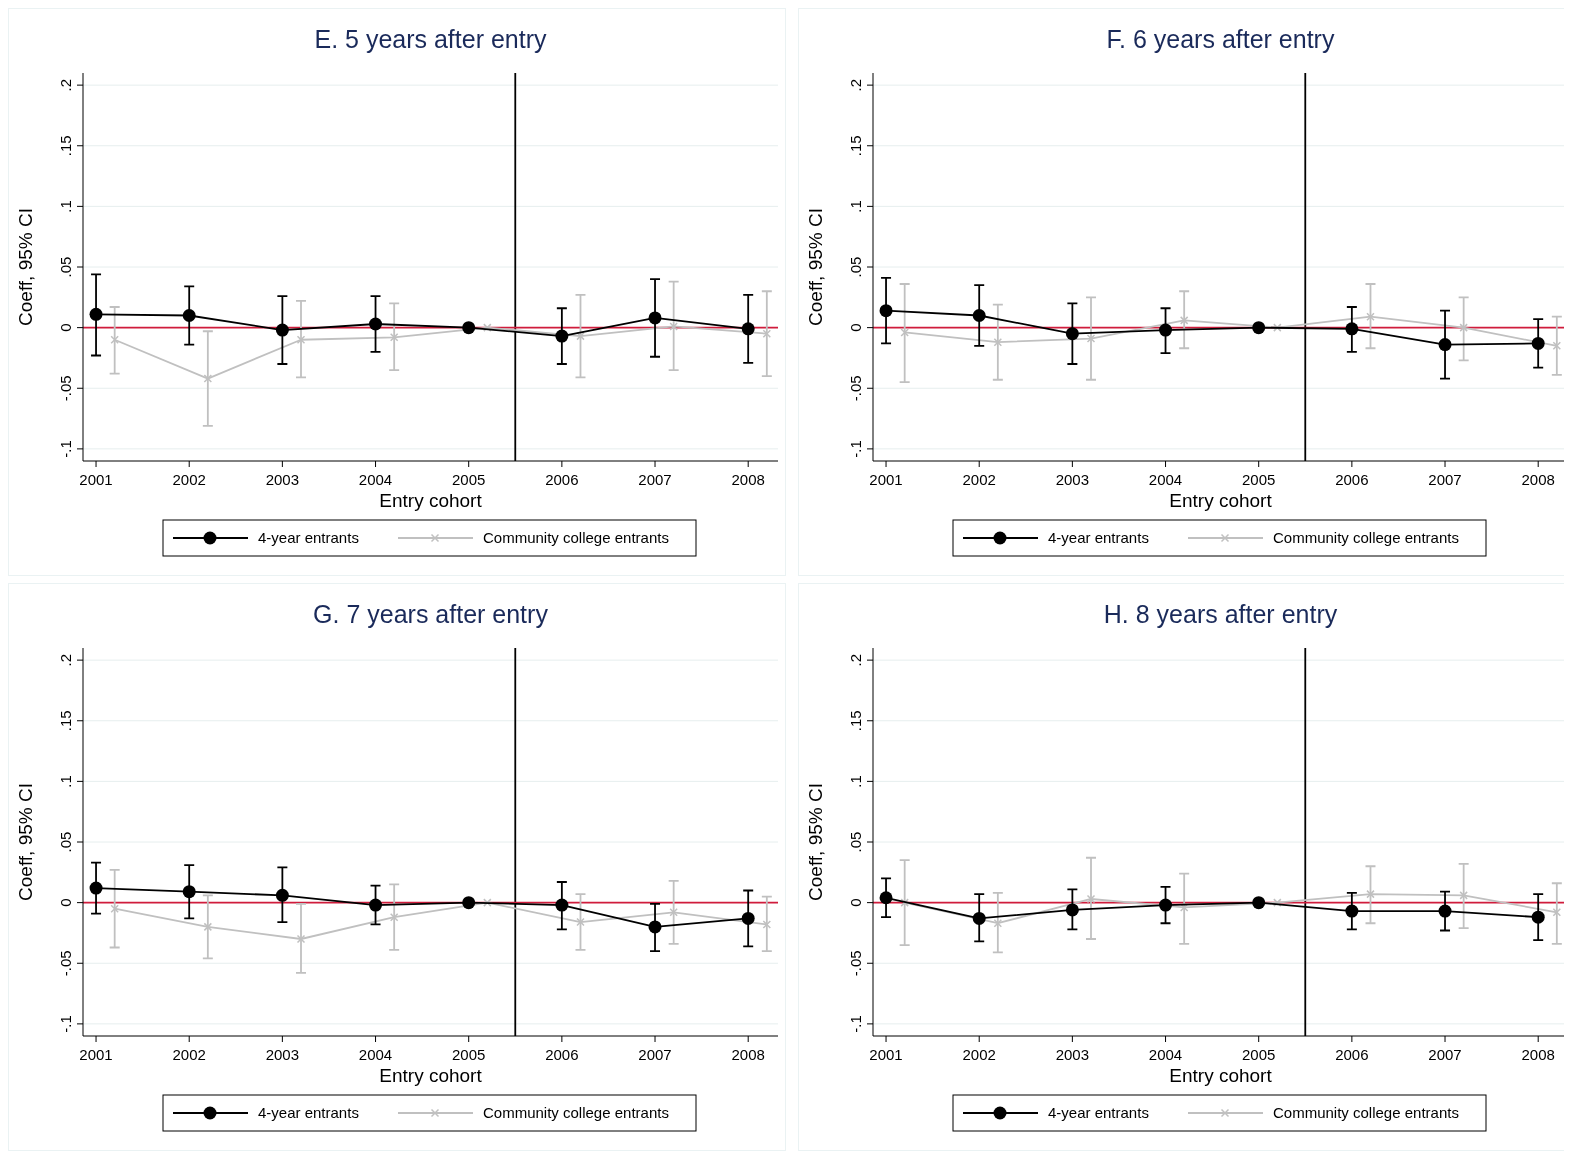 Image resolution: width=1572 pixels, height=1153 pixels. I want to click on x-tick-label: 2004, so click(375, 479).